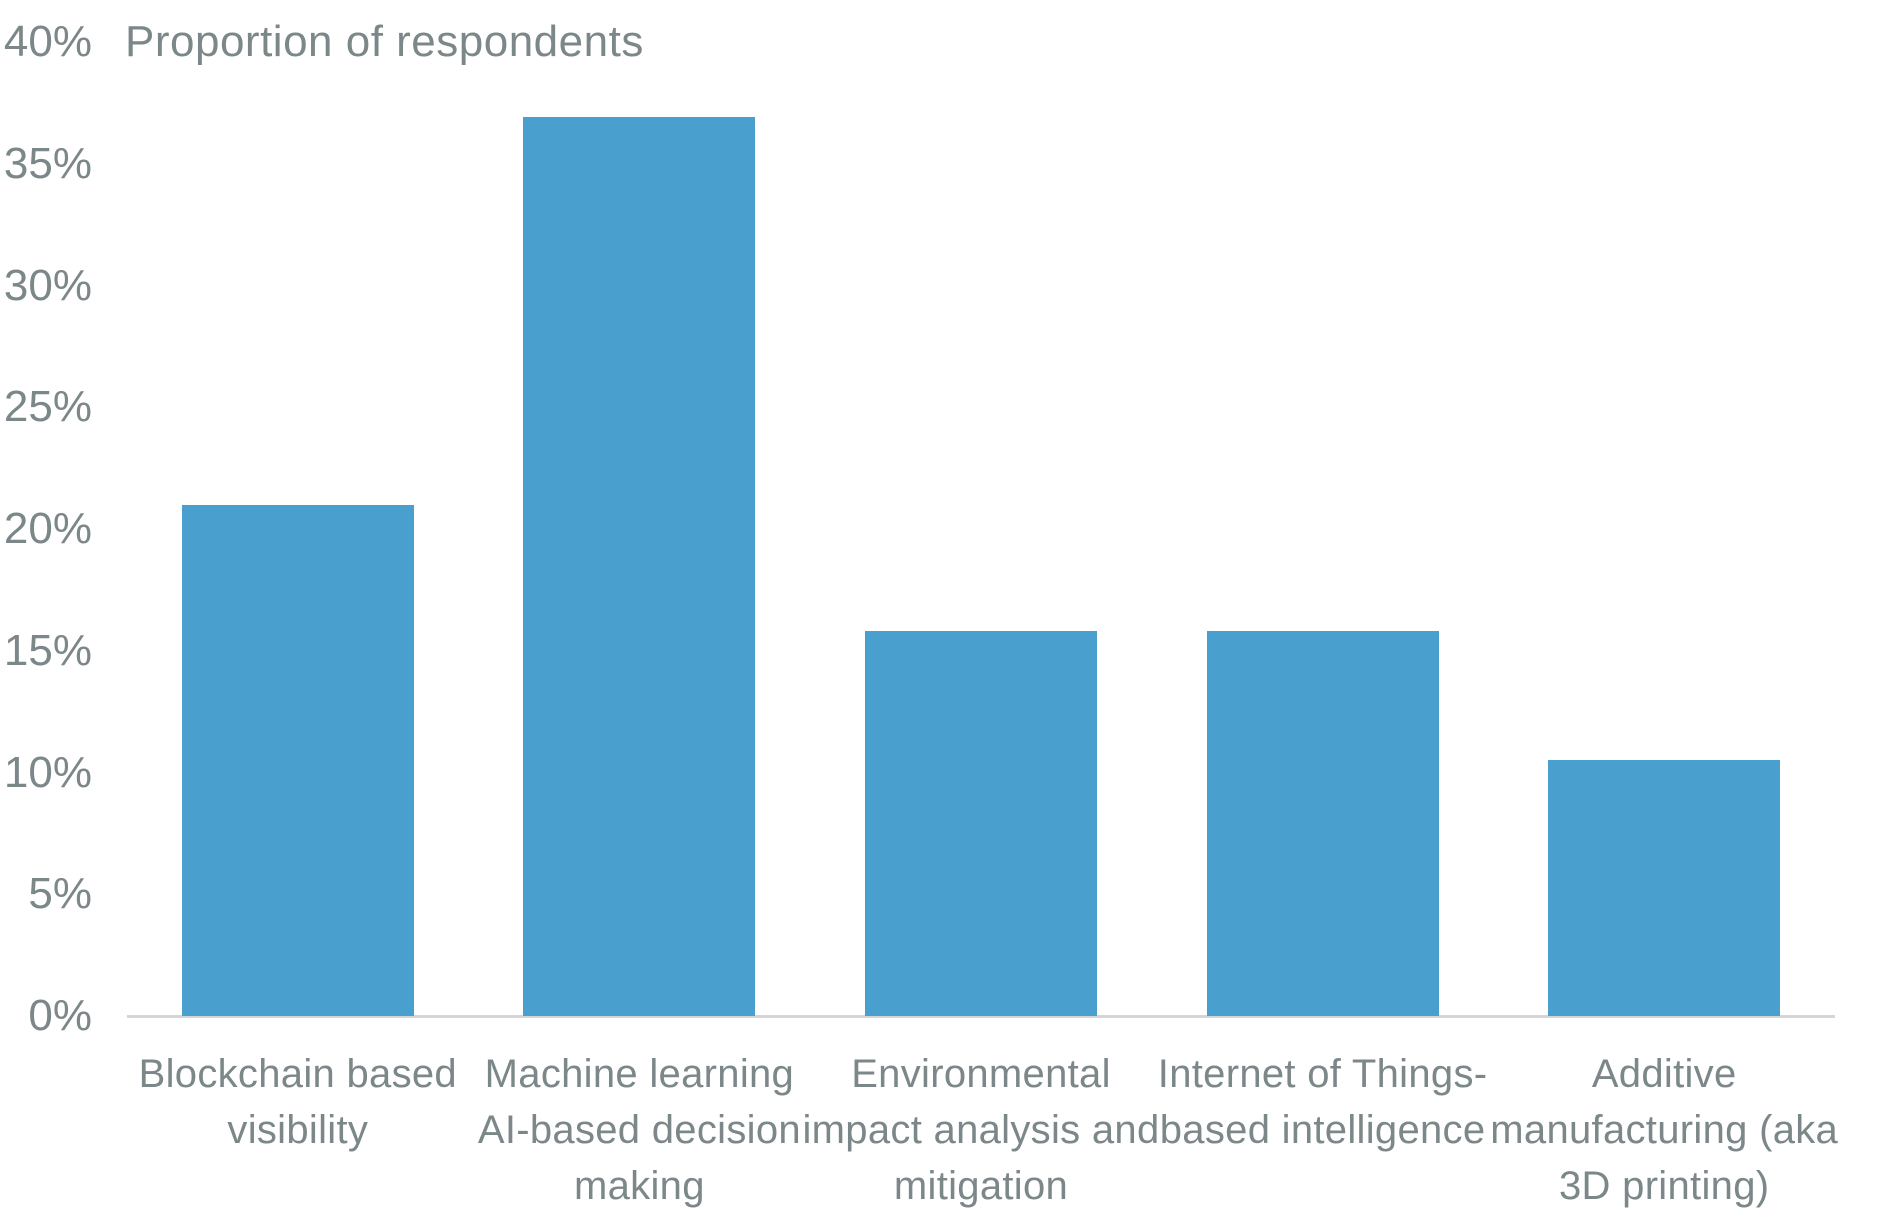  I want to click on y-tick-label: 40%, so click(47, 41).